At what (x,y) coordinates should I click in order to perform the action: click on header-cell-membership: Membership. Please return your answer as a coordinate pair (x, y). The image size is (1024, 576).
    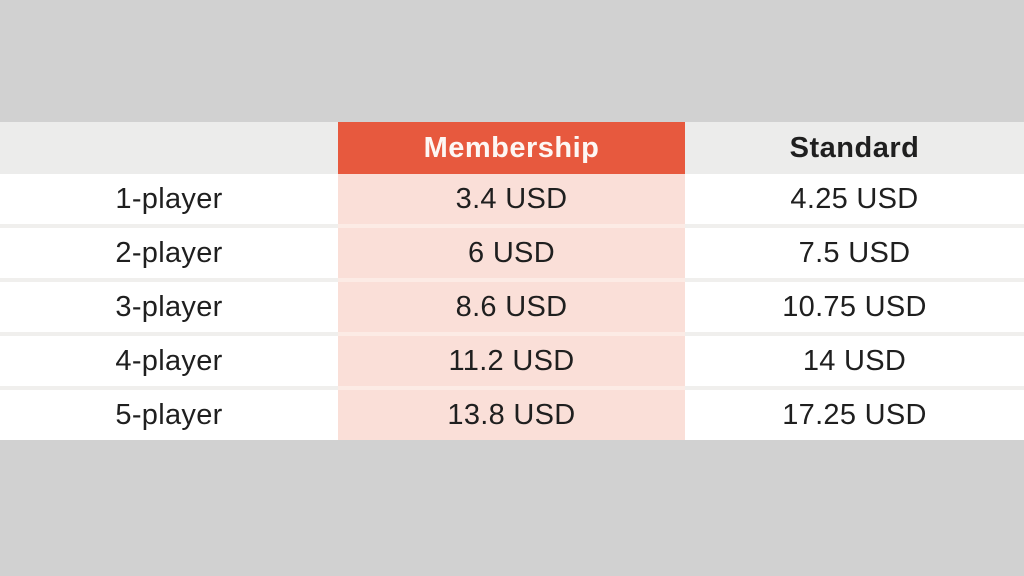
    Looking at the image, I should click on (511, 148).